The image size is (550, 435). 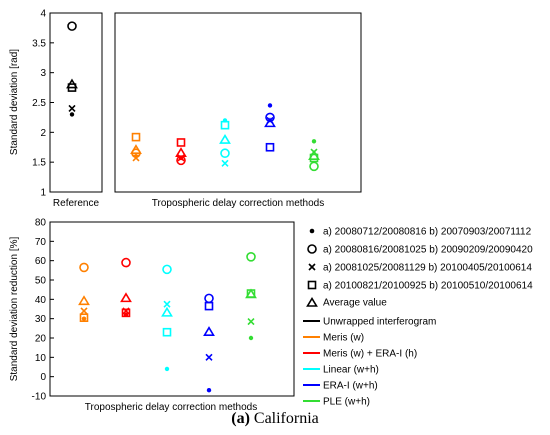 I want to click on reduction-y-label: Standard deviation reduction [%], so click(x=14, y=309).